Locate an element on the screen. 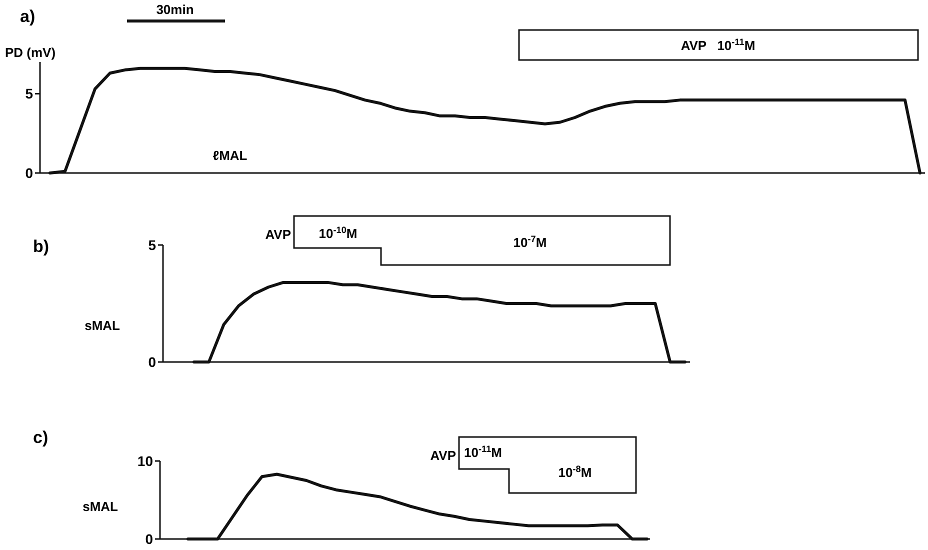 Image resolution: width=928 pixels, height=550 pixels. annotation: AVP is located at coordinates (443, 455).